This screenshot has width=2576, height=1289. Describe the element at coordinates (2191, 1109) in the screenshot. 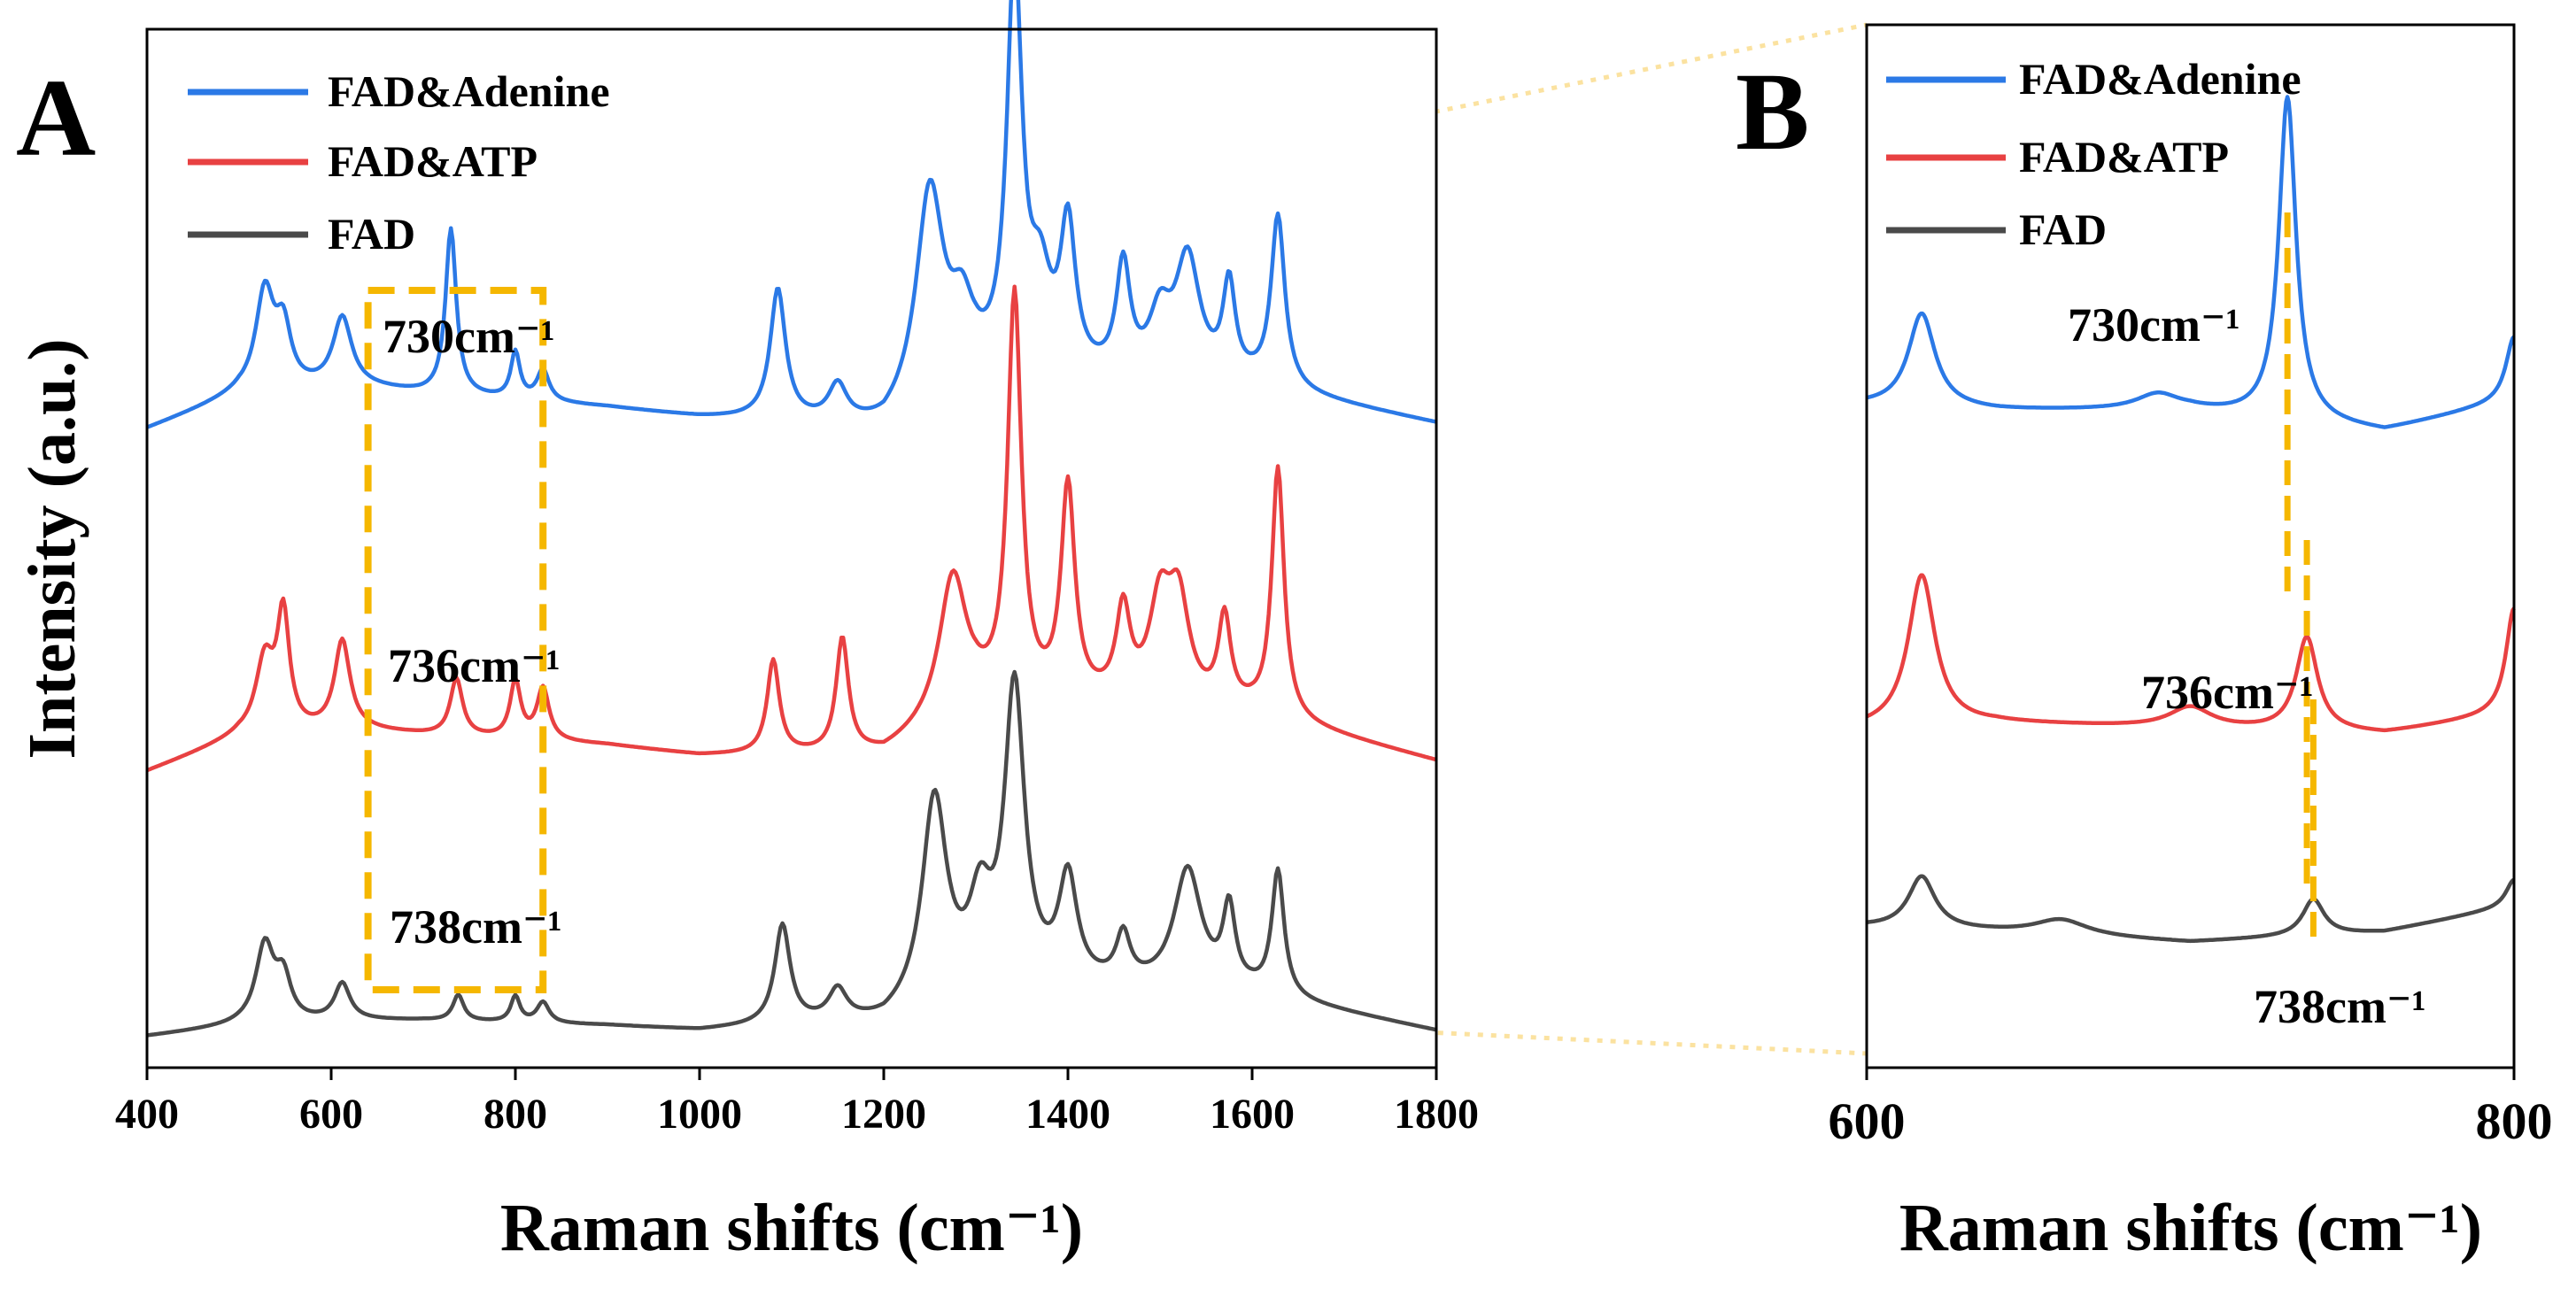

I see `panel-b-x-ticks: 600 800` at that location.